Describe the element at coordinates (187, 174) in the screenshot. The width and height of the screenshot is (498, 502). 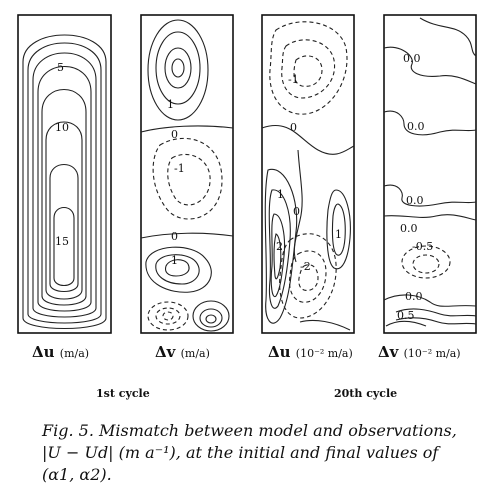
I see `panel-dv-1st-cycle: 1 0 -1 0 1` at that location.